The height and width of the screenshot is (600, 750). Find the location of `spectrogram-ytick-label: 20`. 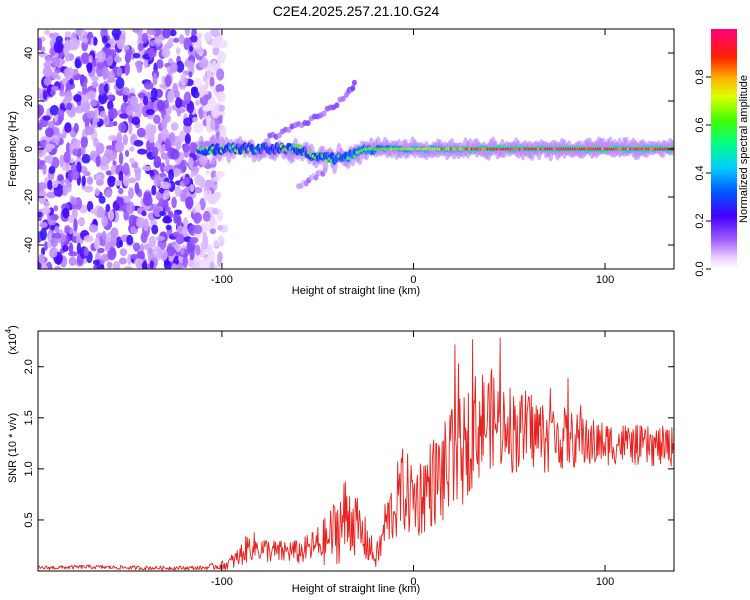

spectrogram-ytick-label: 20 is located at coordinates (29, 101).